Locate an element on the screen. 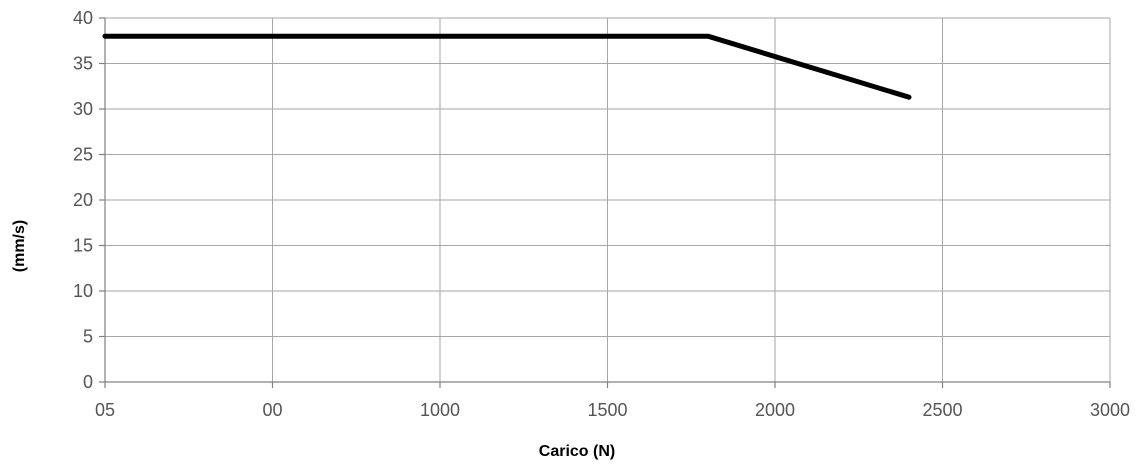 The image size is (1143, 468). y-tick-label: 0 is located at coordinates (88, 382).